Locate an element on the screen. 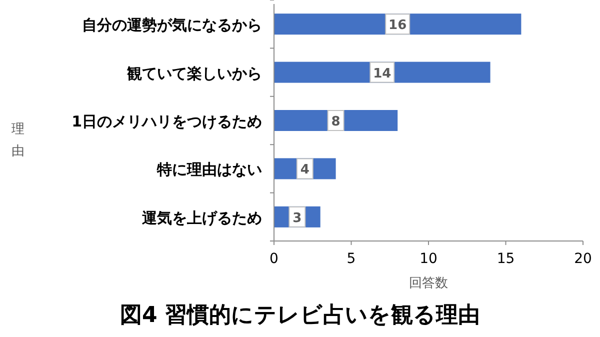 The height and width of the screenshot is (337, 600). y-tick-label: 1日のメリハリをつけるため is located at coordinates (167, 121).